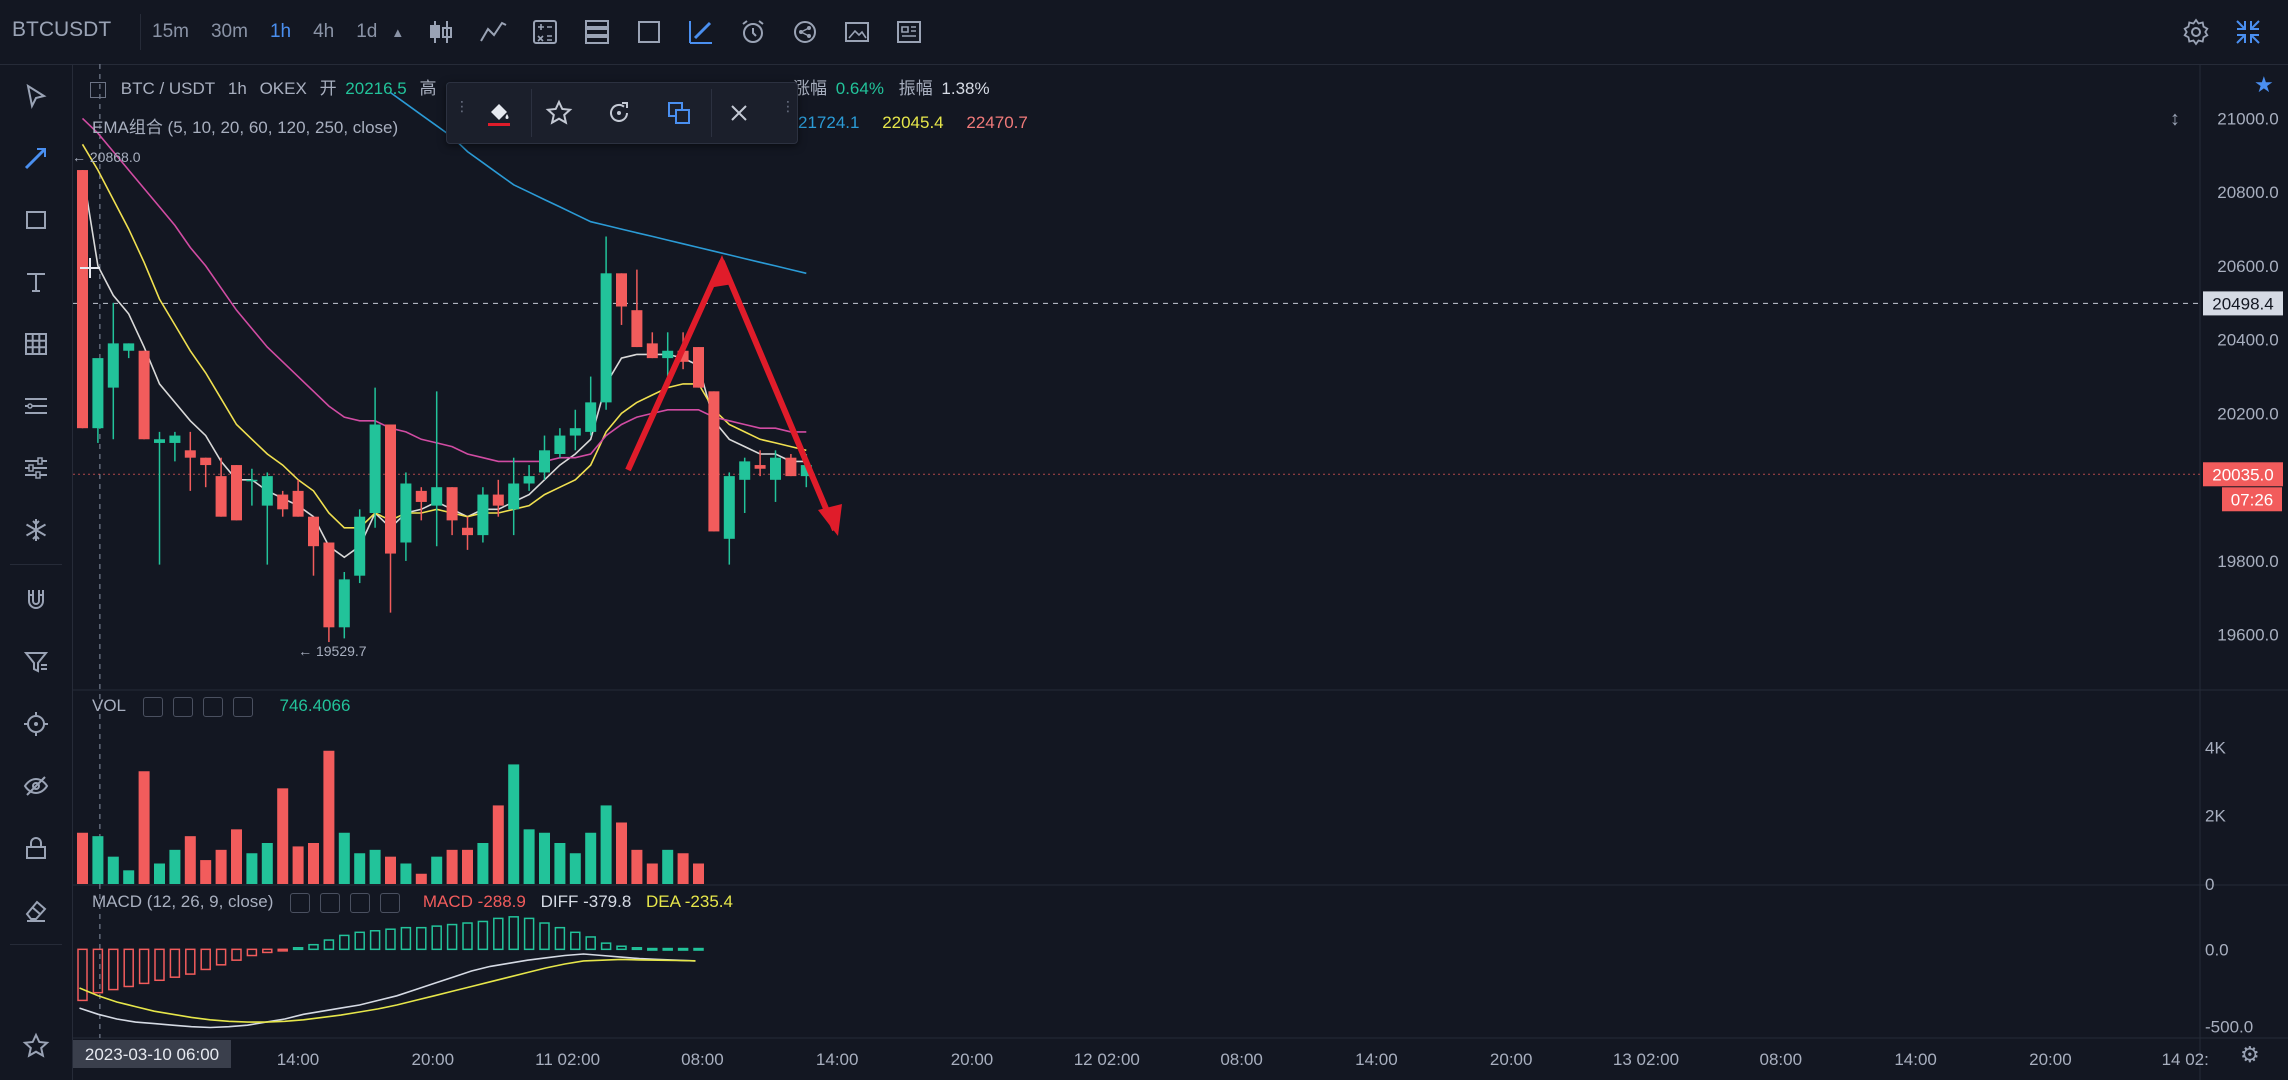 This screenshot has width=2288, height=1080. Describe the element at coordinates (462, 106) in the screenshot. I see `drag-handle-left: ⋮` at that location.